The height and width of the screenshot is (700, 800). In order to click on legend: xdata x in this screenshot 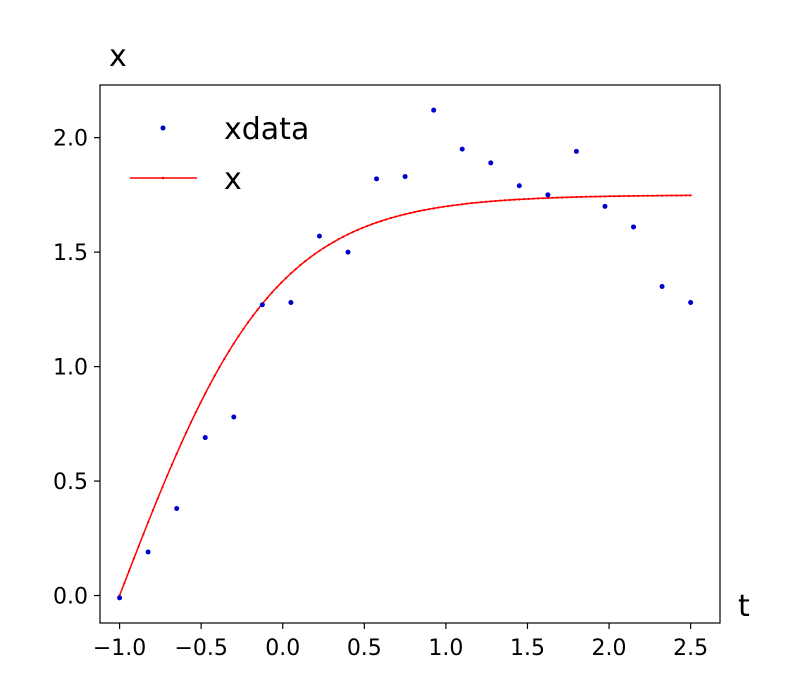, I will do `click(219, 154)`.